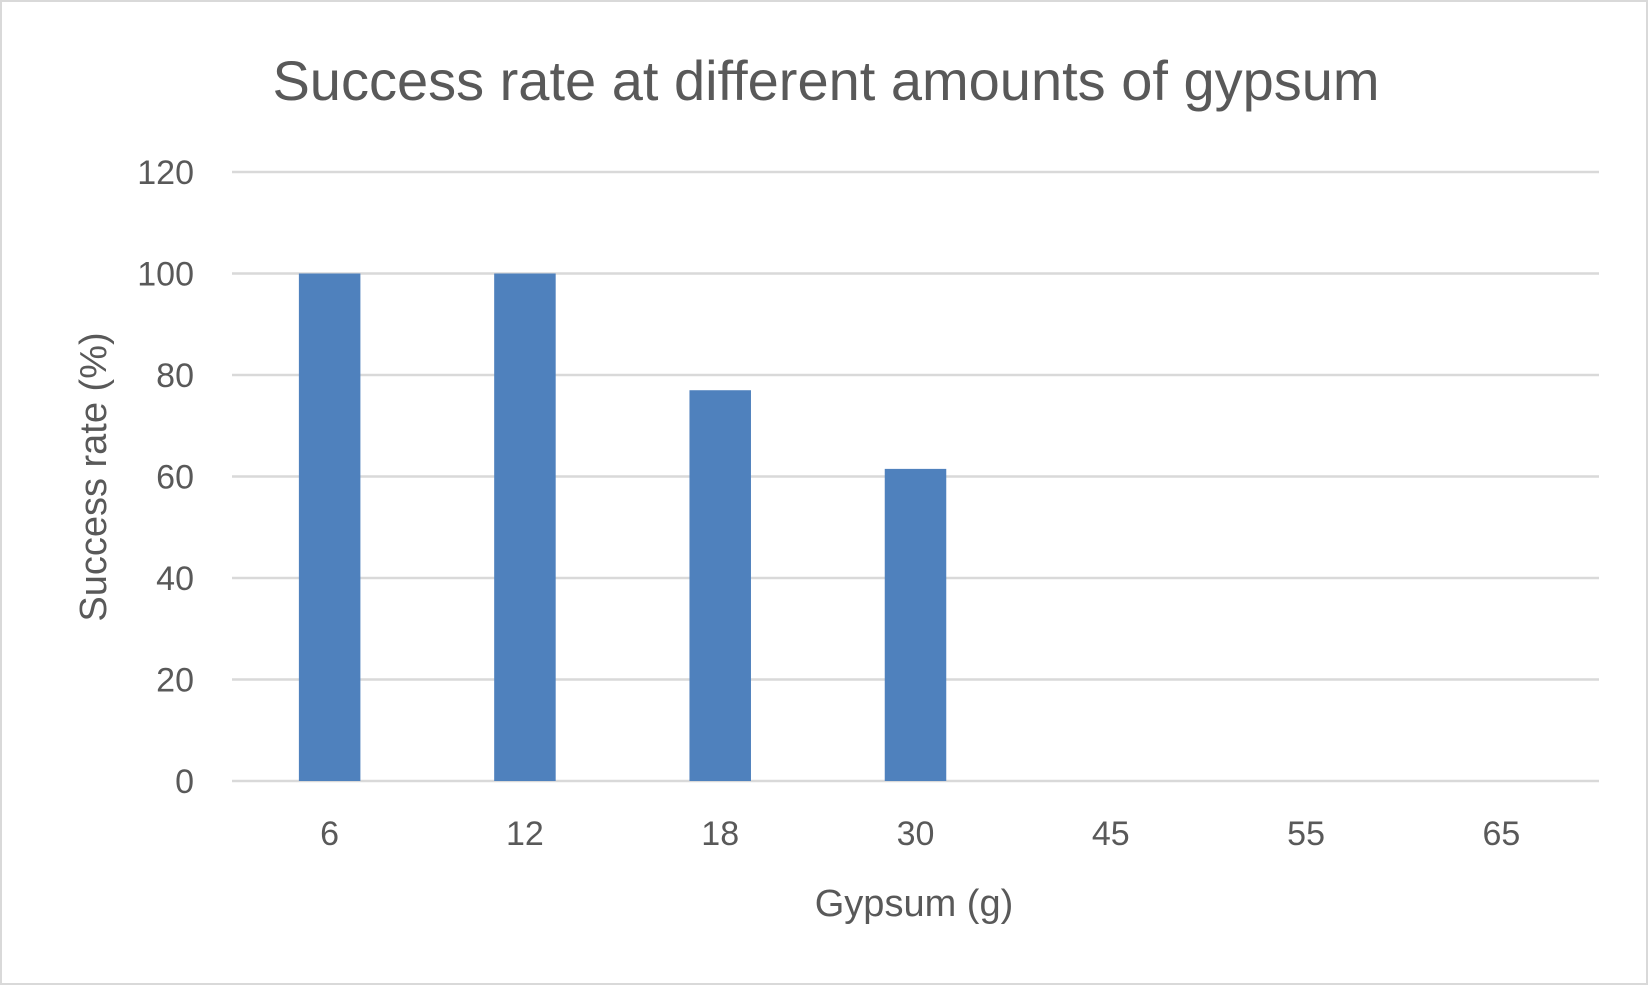 The image size is (1648, 987). Describe the element at coordinates (916, 834) in the screenshot. I see `x-tick-label: 30` at that location.